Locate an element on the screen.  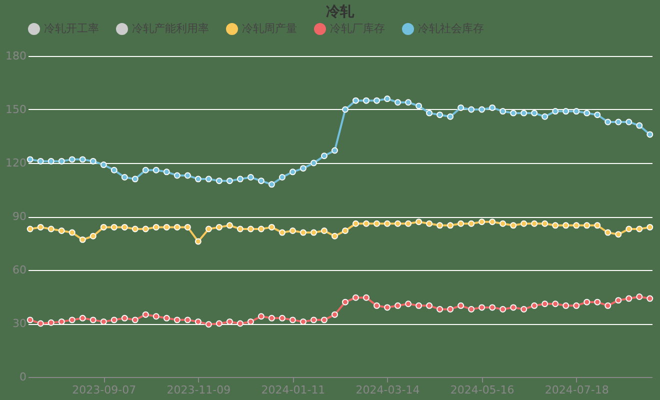
chart-title: 冷轧 is located at coordinates (340, 12).